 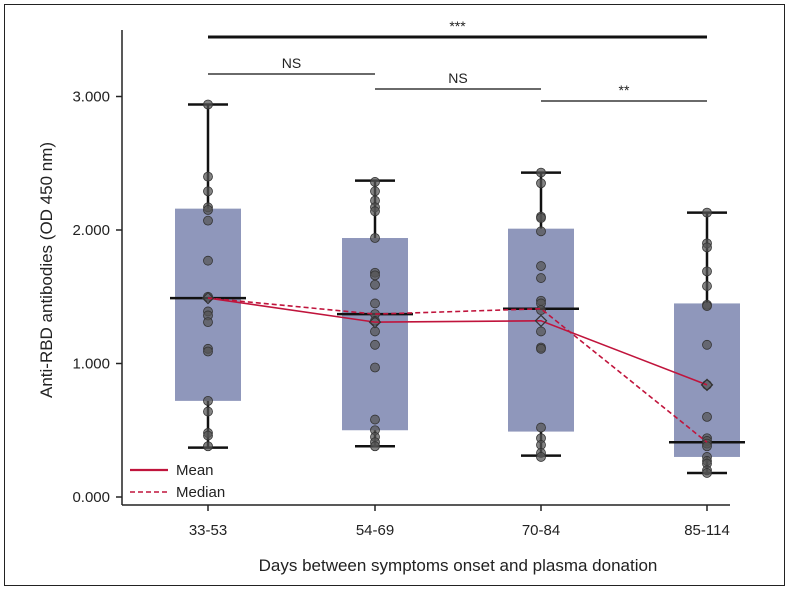 What do you see at coordinates (91, 497) in the screenshot?
I see `y-tick-label: 0.000` at bounding box center [91, 497].